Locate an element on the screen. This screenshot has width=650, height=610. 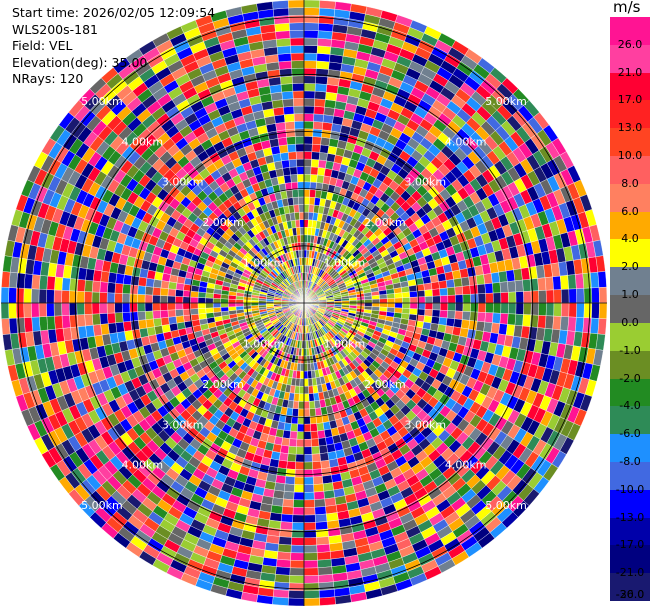
colorbar-tick-label: -4.0 is located at coordinates (630, 406).